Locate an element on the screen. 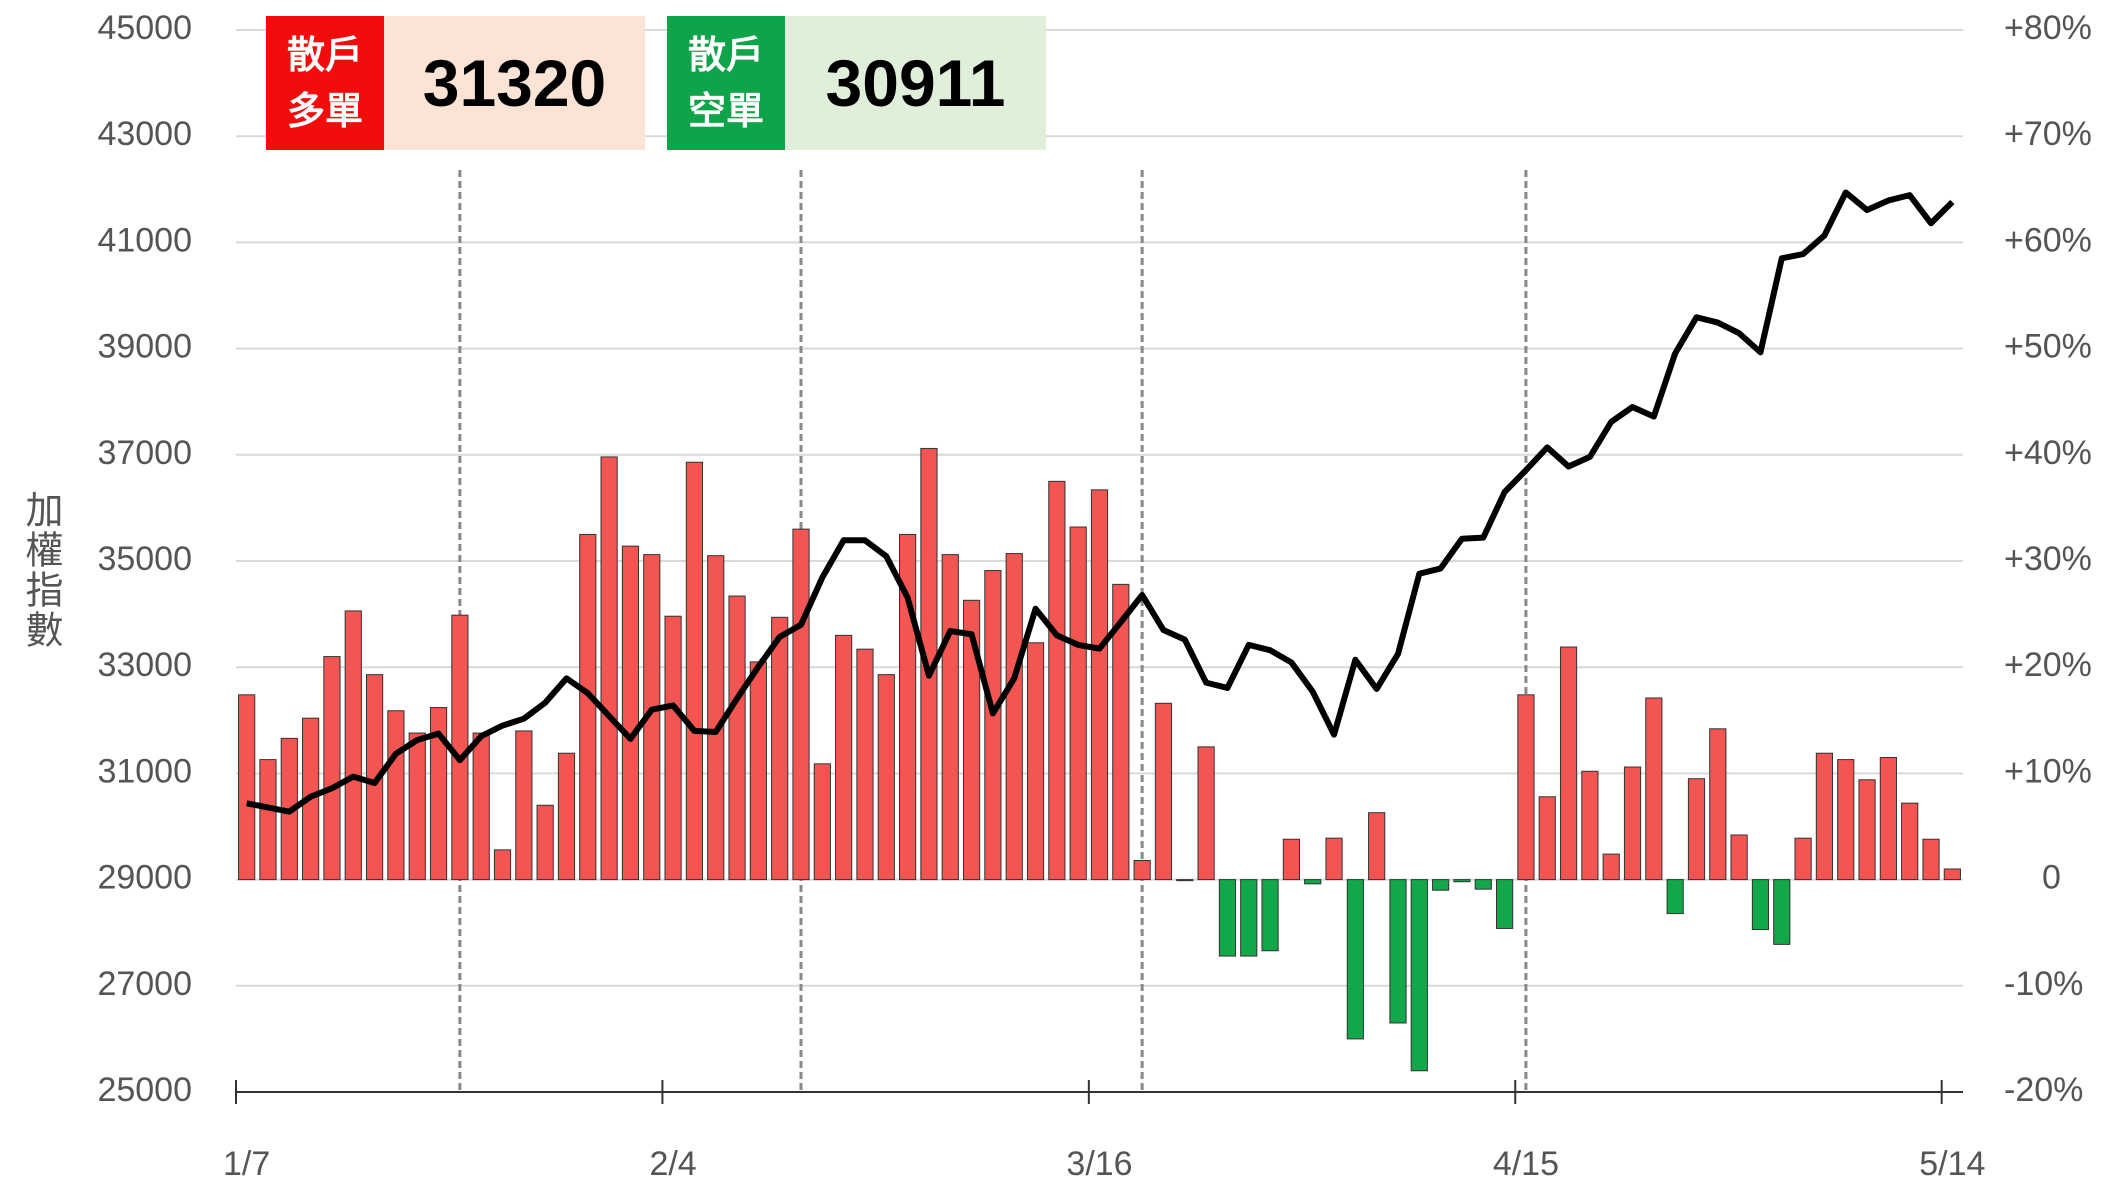 This screenshot has height=1183, width=2106. tag-line: 多單 is located at coordinates (324, 111).